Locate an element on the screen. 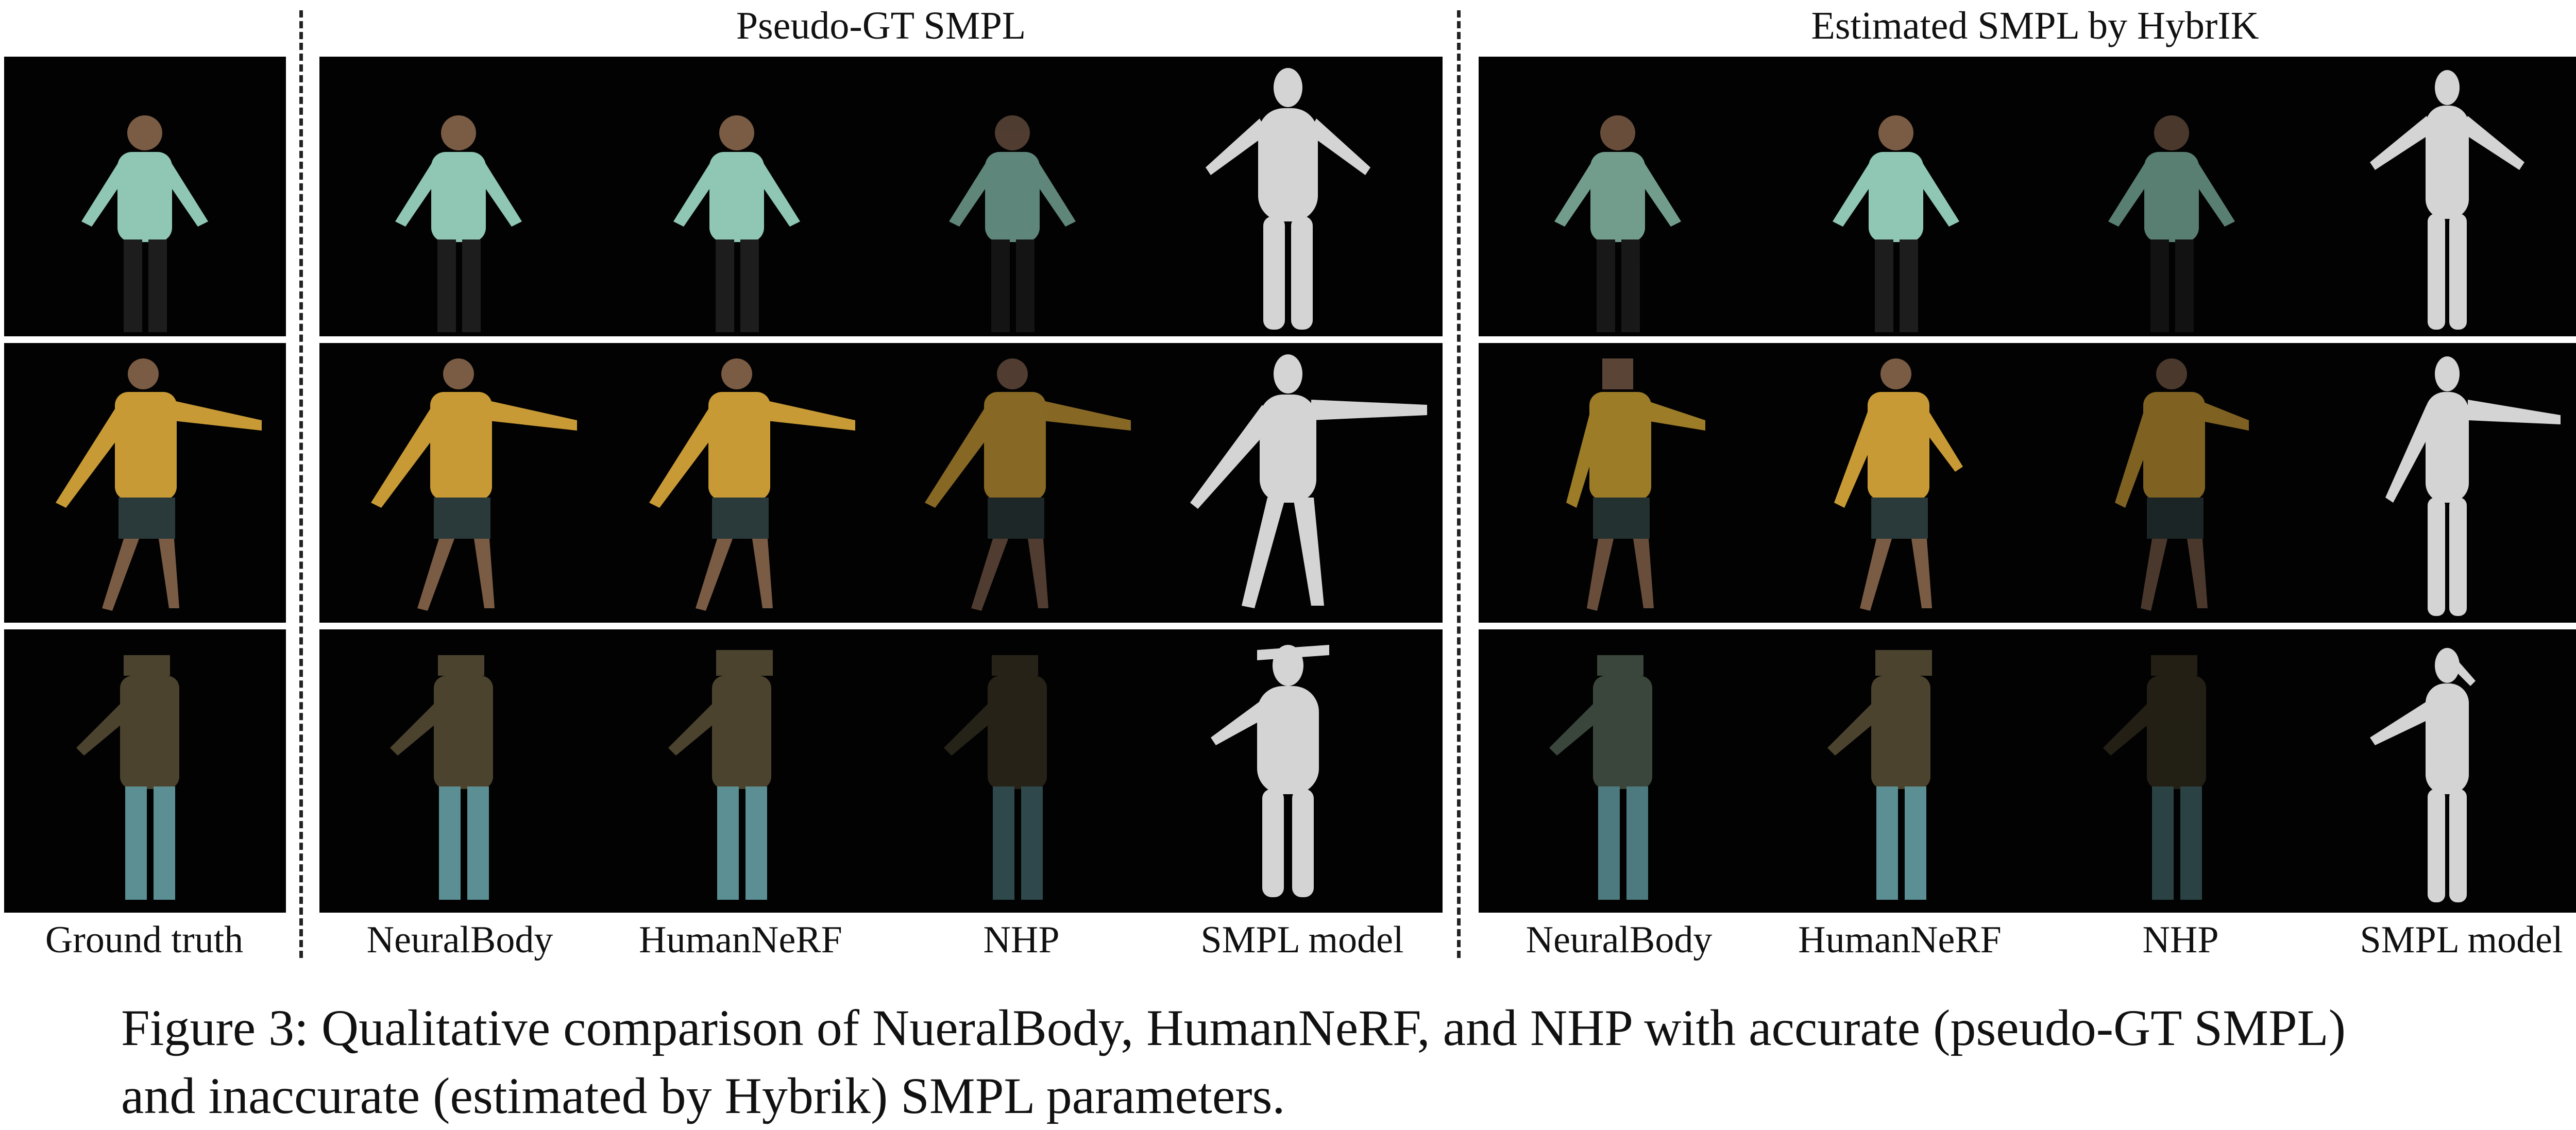  label-pseudo-smpl-model: SMPL model is located at coordinates (1302, 940).